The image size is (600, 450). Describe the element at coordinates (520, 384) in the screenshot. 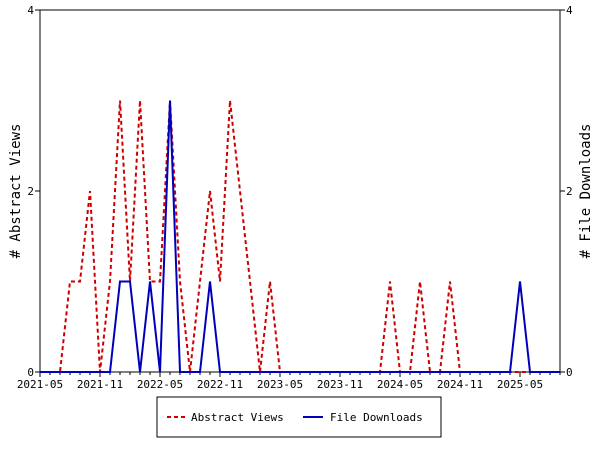

I see `x-tick-label: 2025-05` at that location.